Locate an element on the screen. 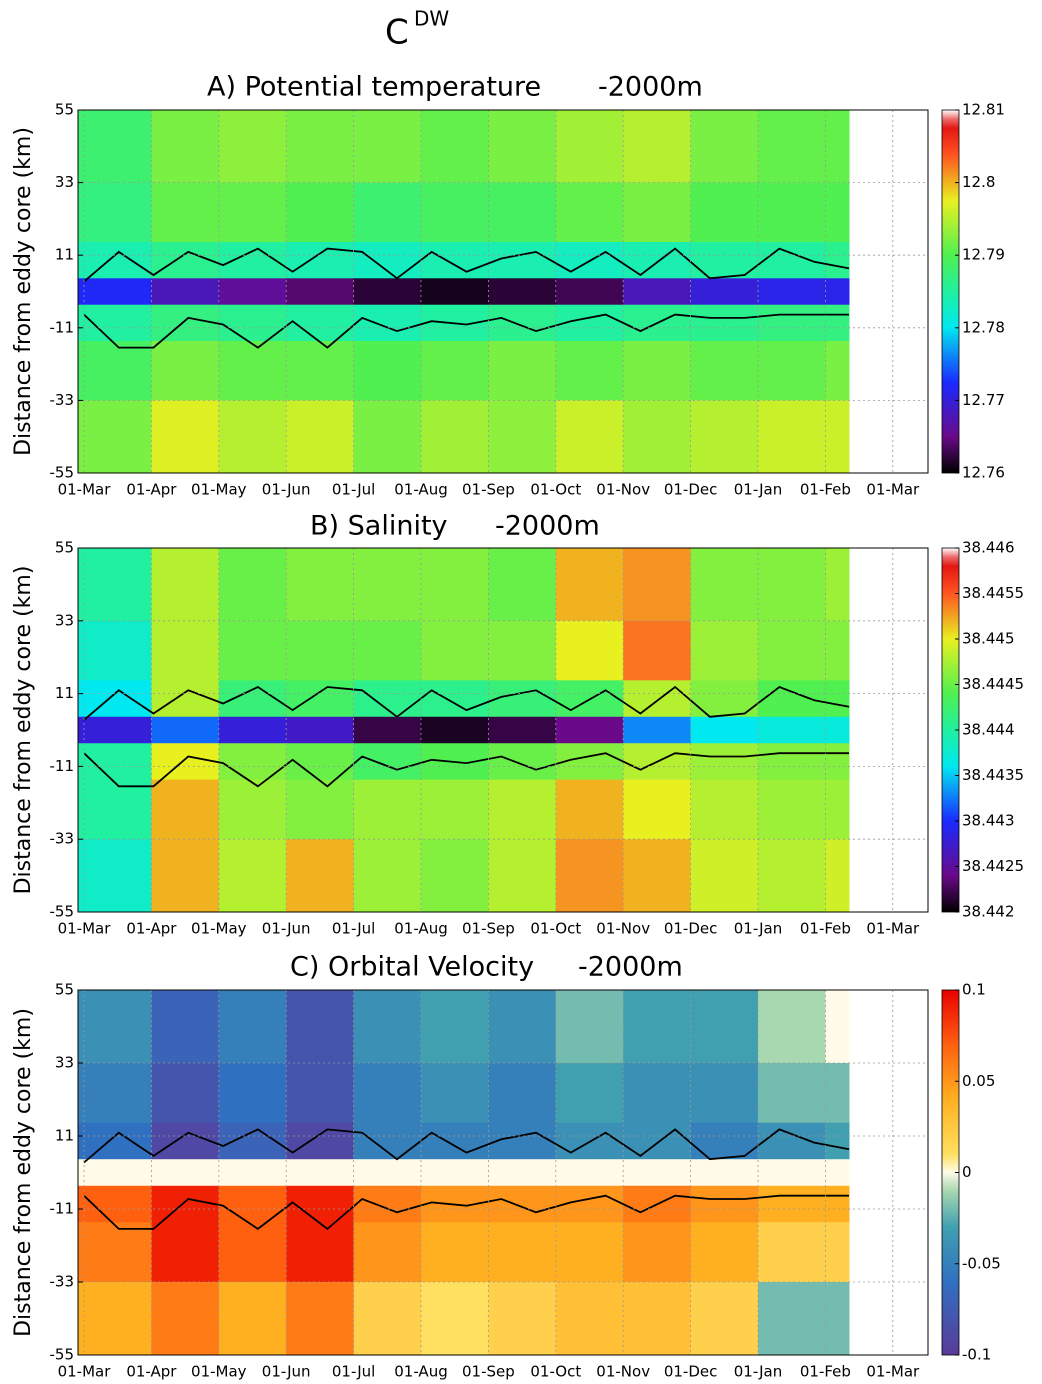 The image size is (1042, 1384). x-tick-label: 01-Feb is located at coordinates (825, 1372).